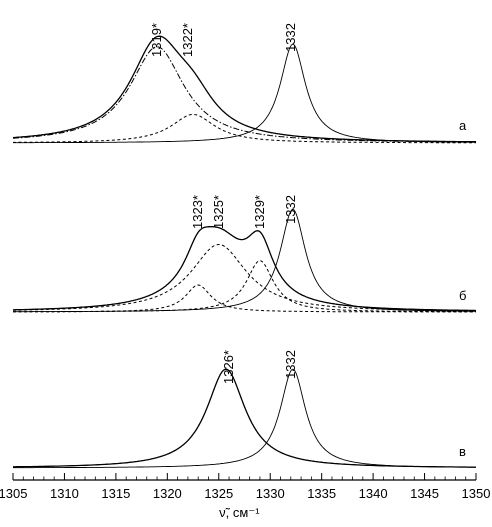 The image size is (492, 527). What do you see at coordinates (197, 212) in the screenshot?
I see `peak-label: 1323*` at bounding box center [197, 212].